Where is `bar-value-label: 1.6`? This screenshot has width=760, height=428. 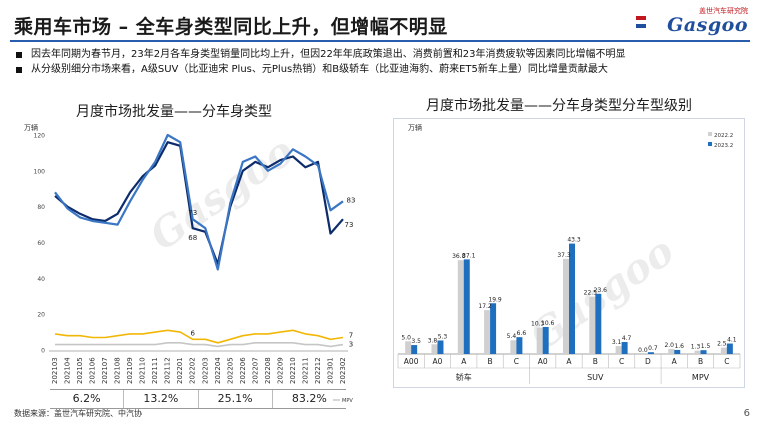 bar-value-label: 1.6 is located at coordinates (679, 346).